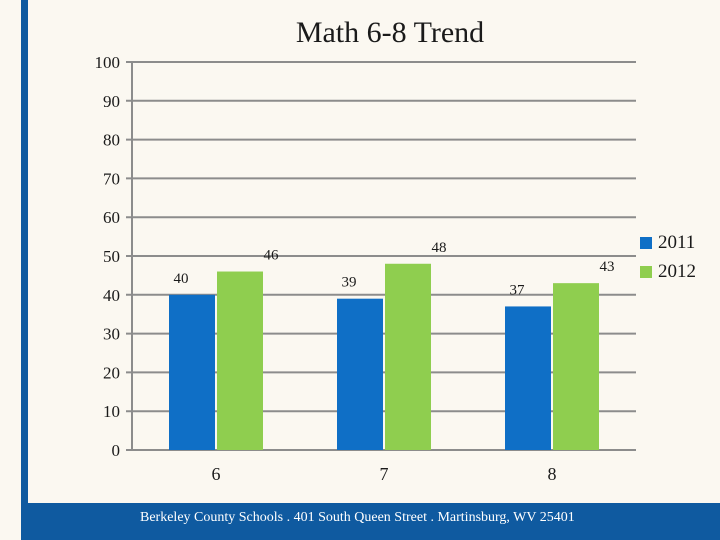 The width and height of the screenshot is (720, 540). What do you see at coordinates (272, 256) in the screenshot?
I see `data-label-2012-6: 46` at bounding box center [272, 256].